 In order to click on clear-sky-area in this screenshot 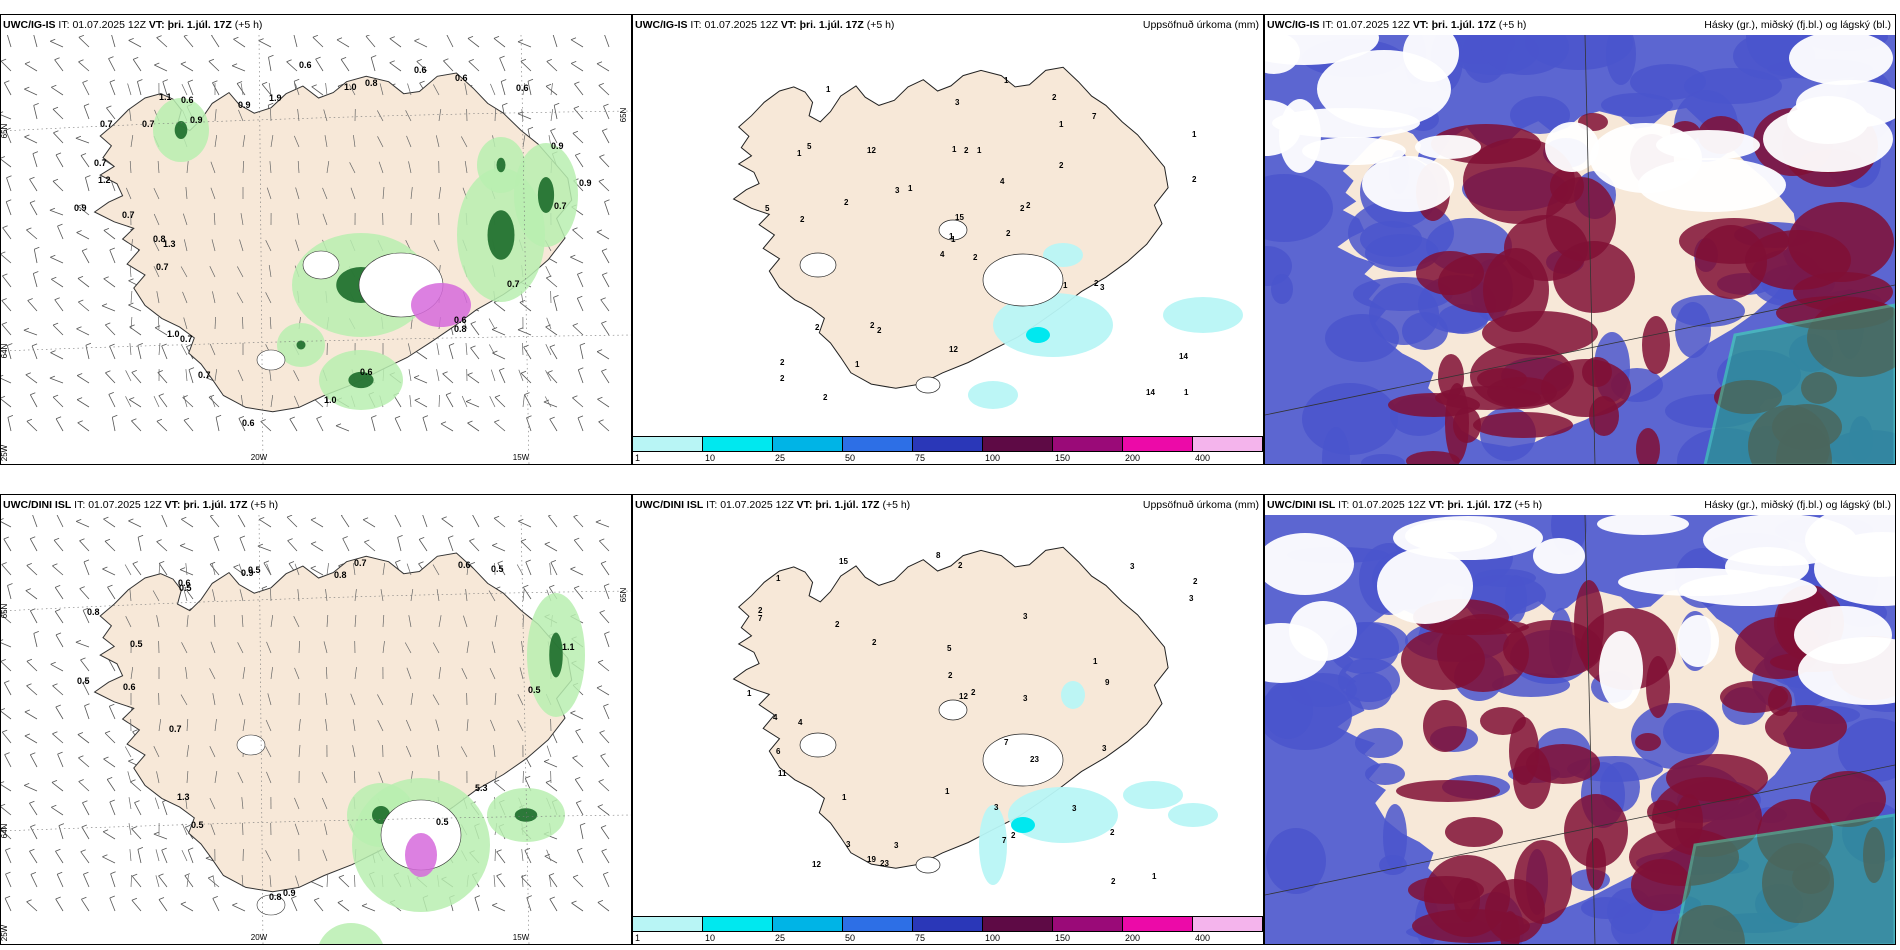, I will do `click(1712, 185)`.